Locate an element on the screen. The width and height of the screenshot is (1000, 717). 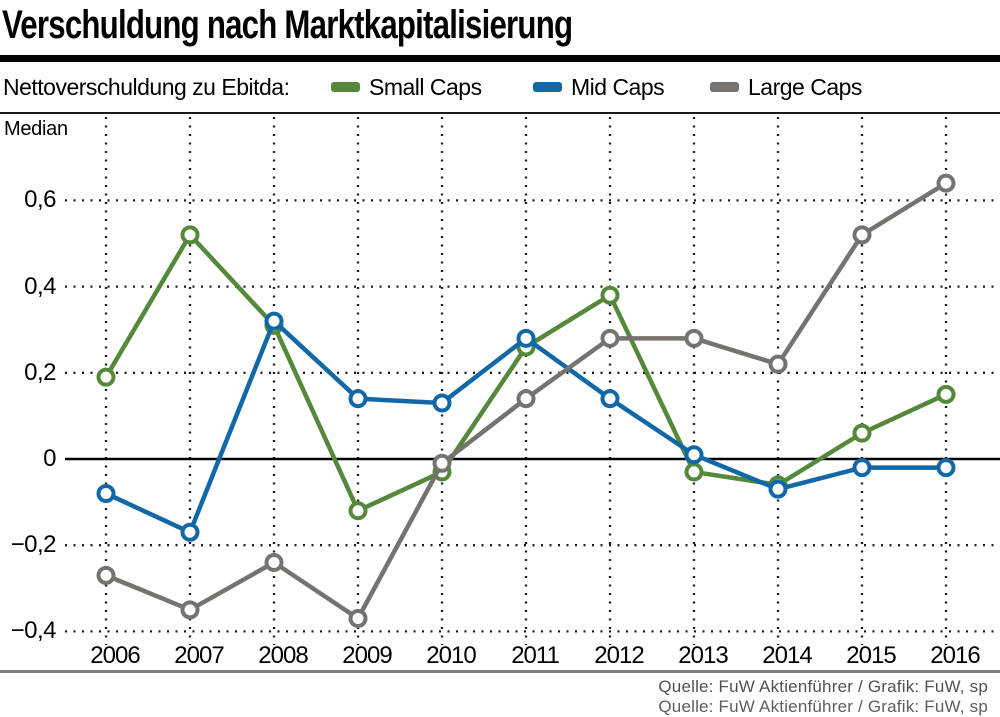
data-point-small-caps-2007 is located at coordinates (190, 235).